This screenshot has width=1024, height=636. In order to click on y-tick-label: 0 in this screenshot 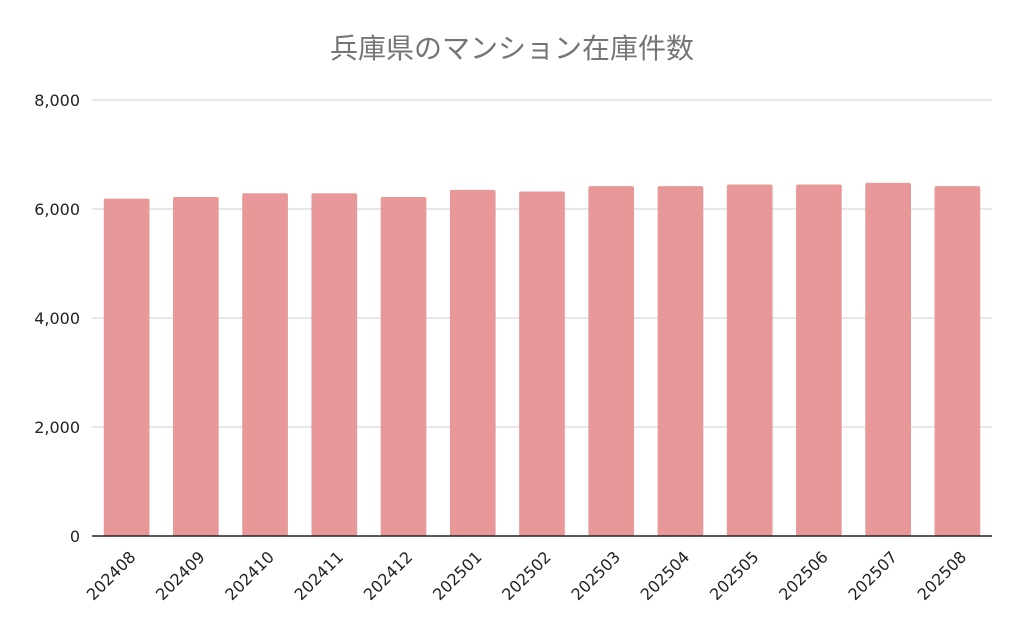, I will do `click(75, 536)`.